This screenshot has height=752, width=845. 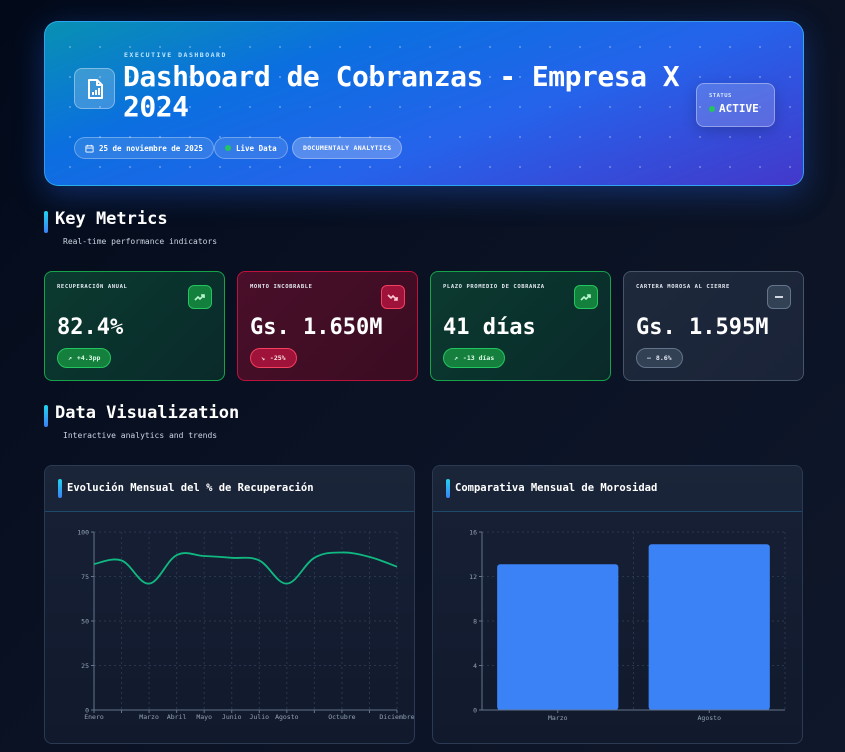 I want to click on chart-header: Evolución Mensual del % de Recuperación, so click(x=229, y=489).